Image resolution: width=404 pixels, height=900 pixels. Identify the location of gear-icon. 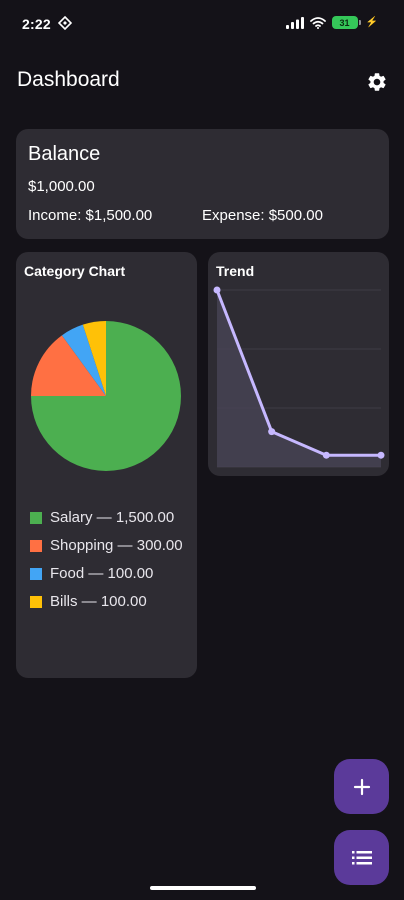
(377, 82).